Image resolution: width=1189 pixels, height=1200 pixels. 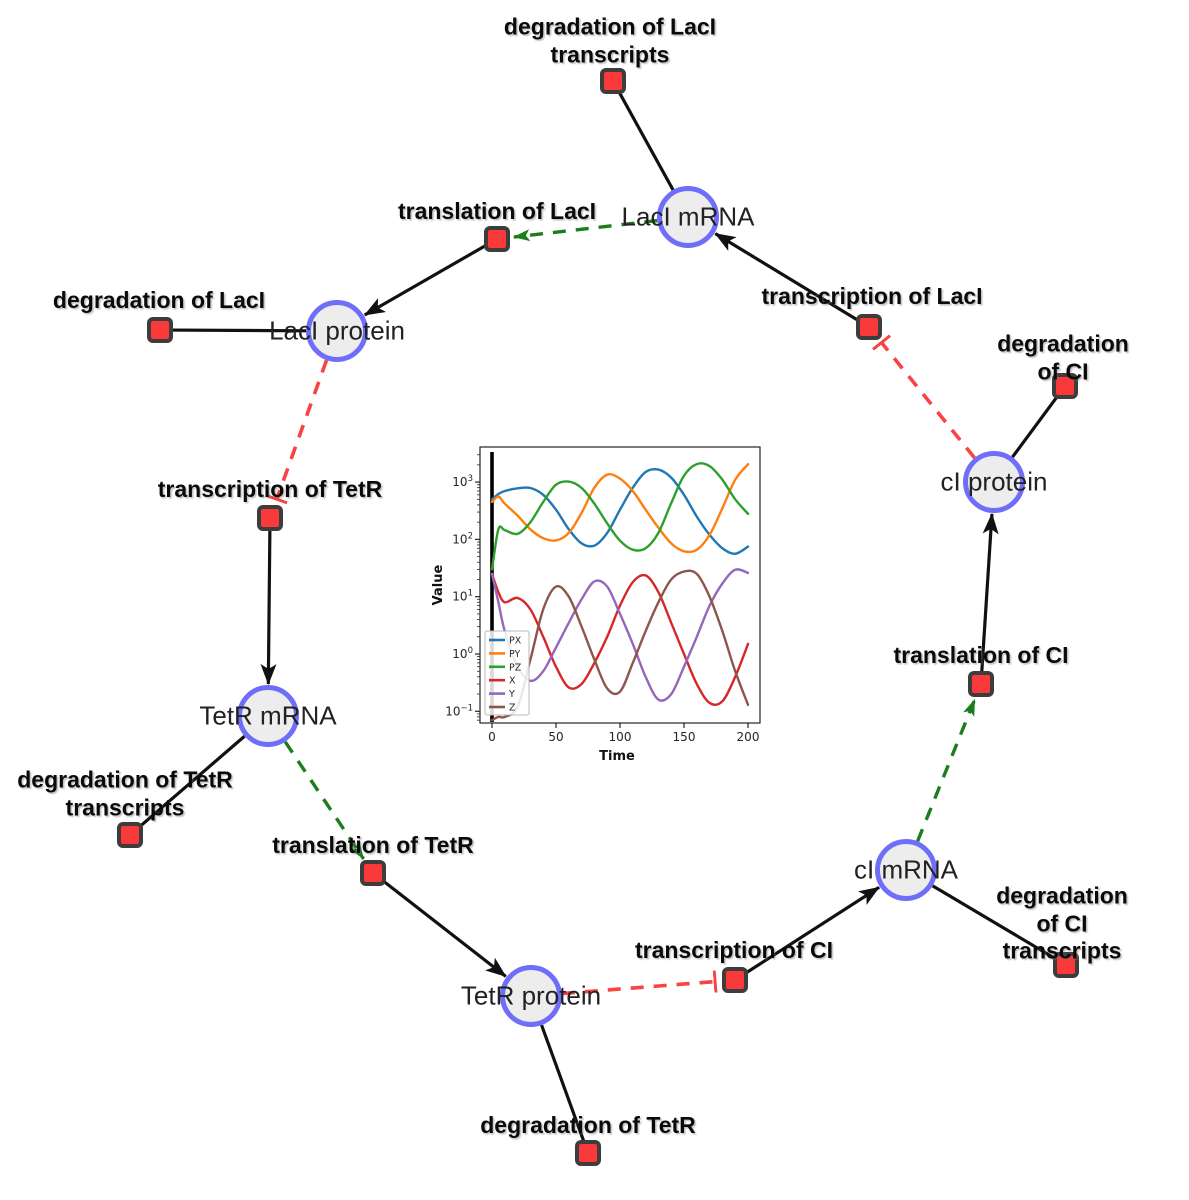 I want to click on reaction-node-deg-tetr-transcripts, so click(x=130, y=835).